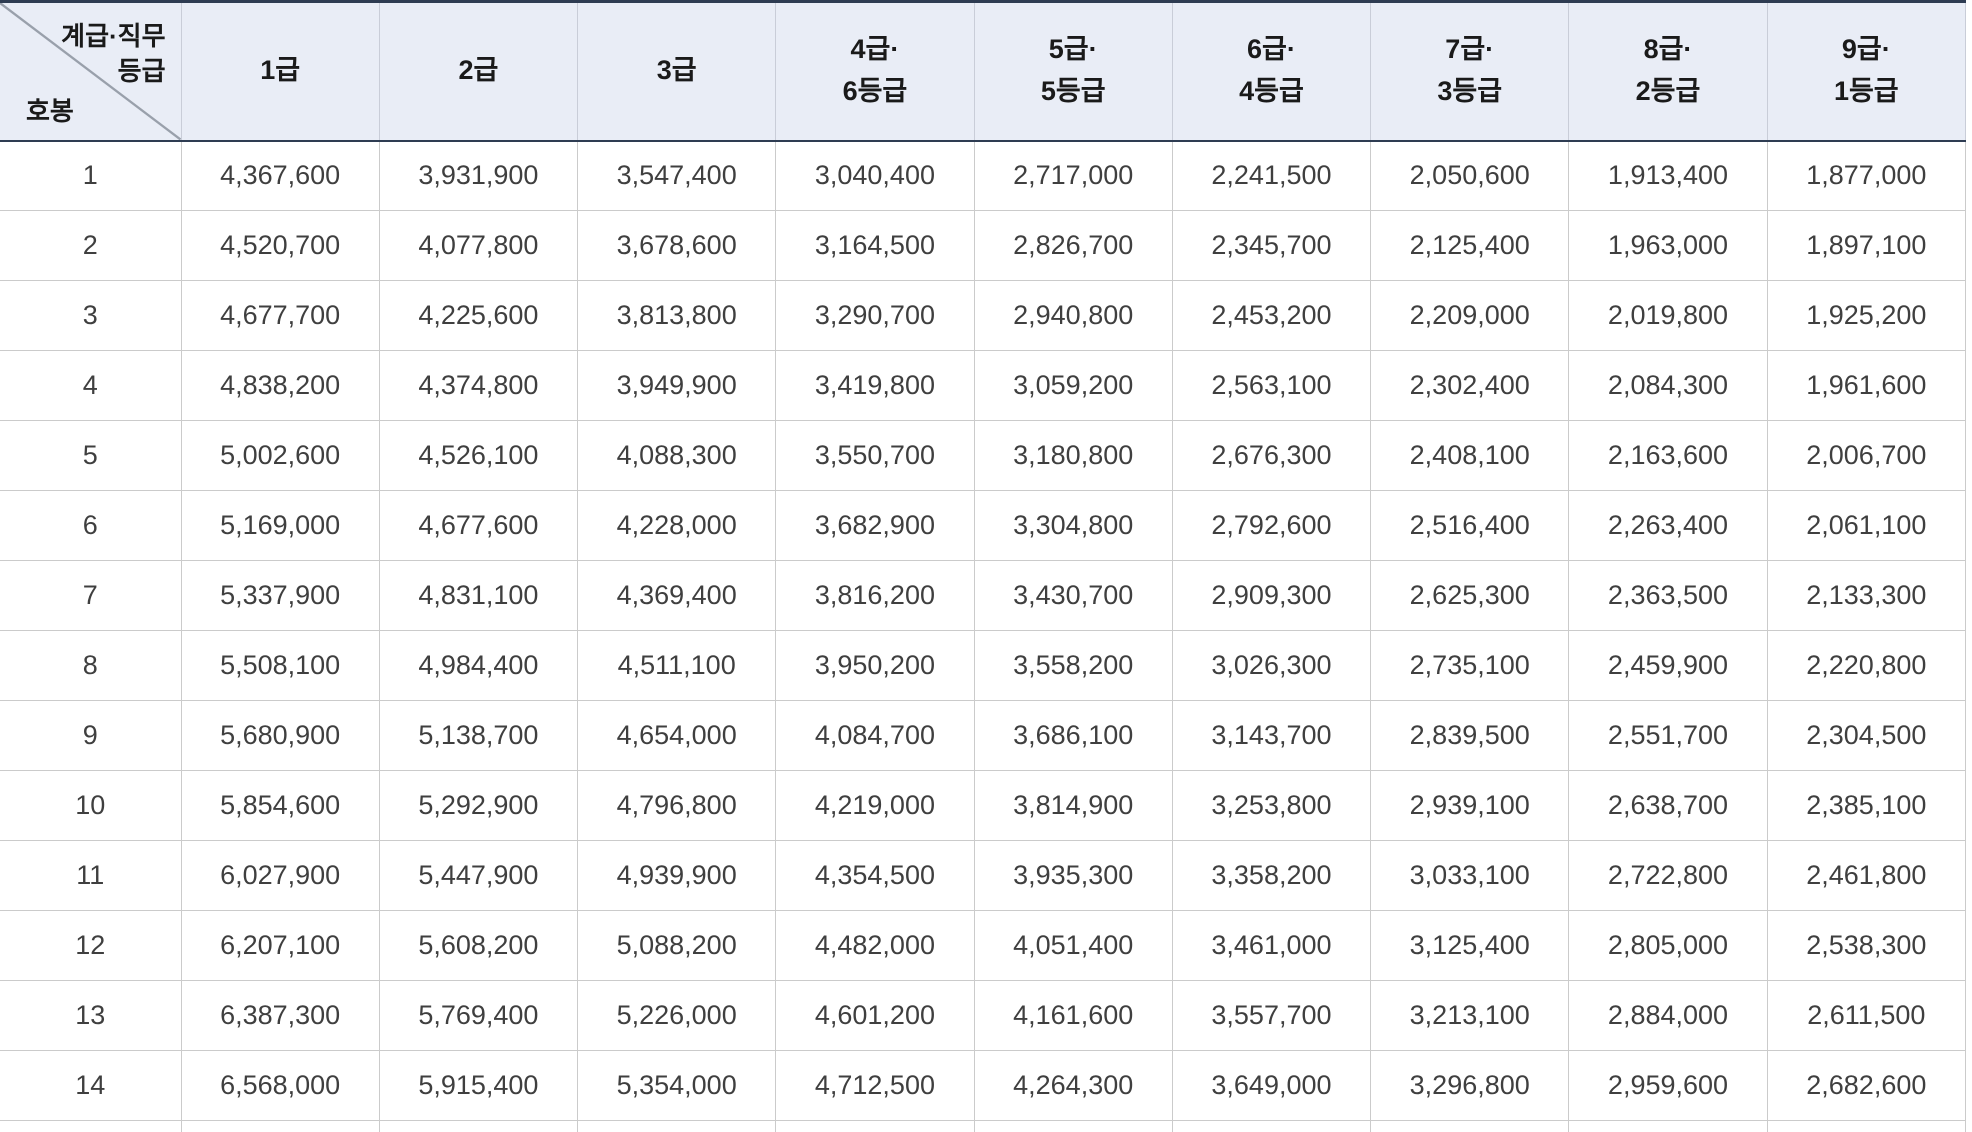 The width and height of the screenshot is (1972, 1132). I want to click on salary-cell: 4,219,000, so click(875, 805).